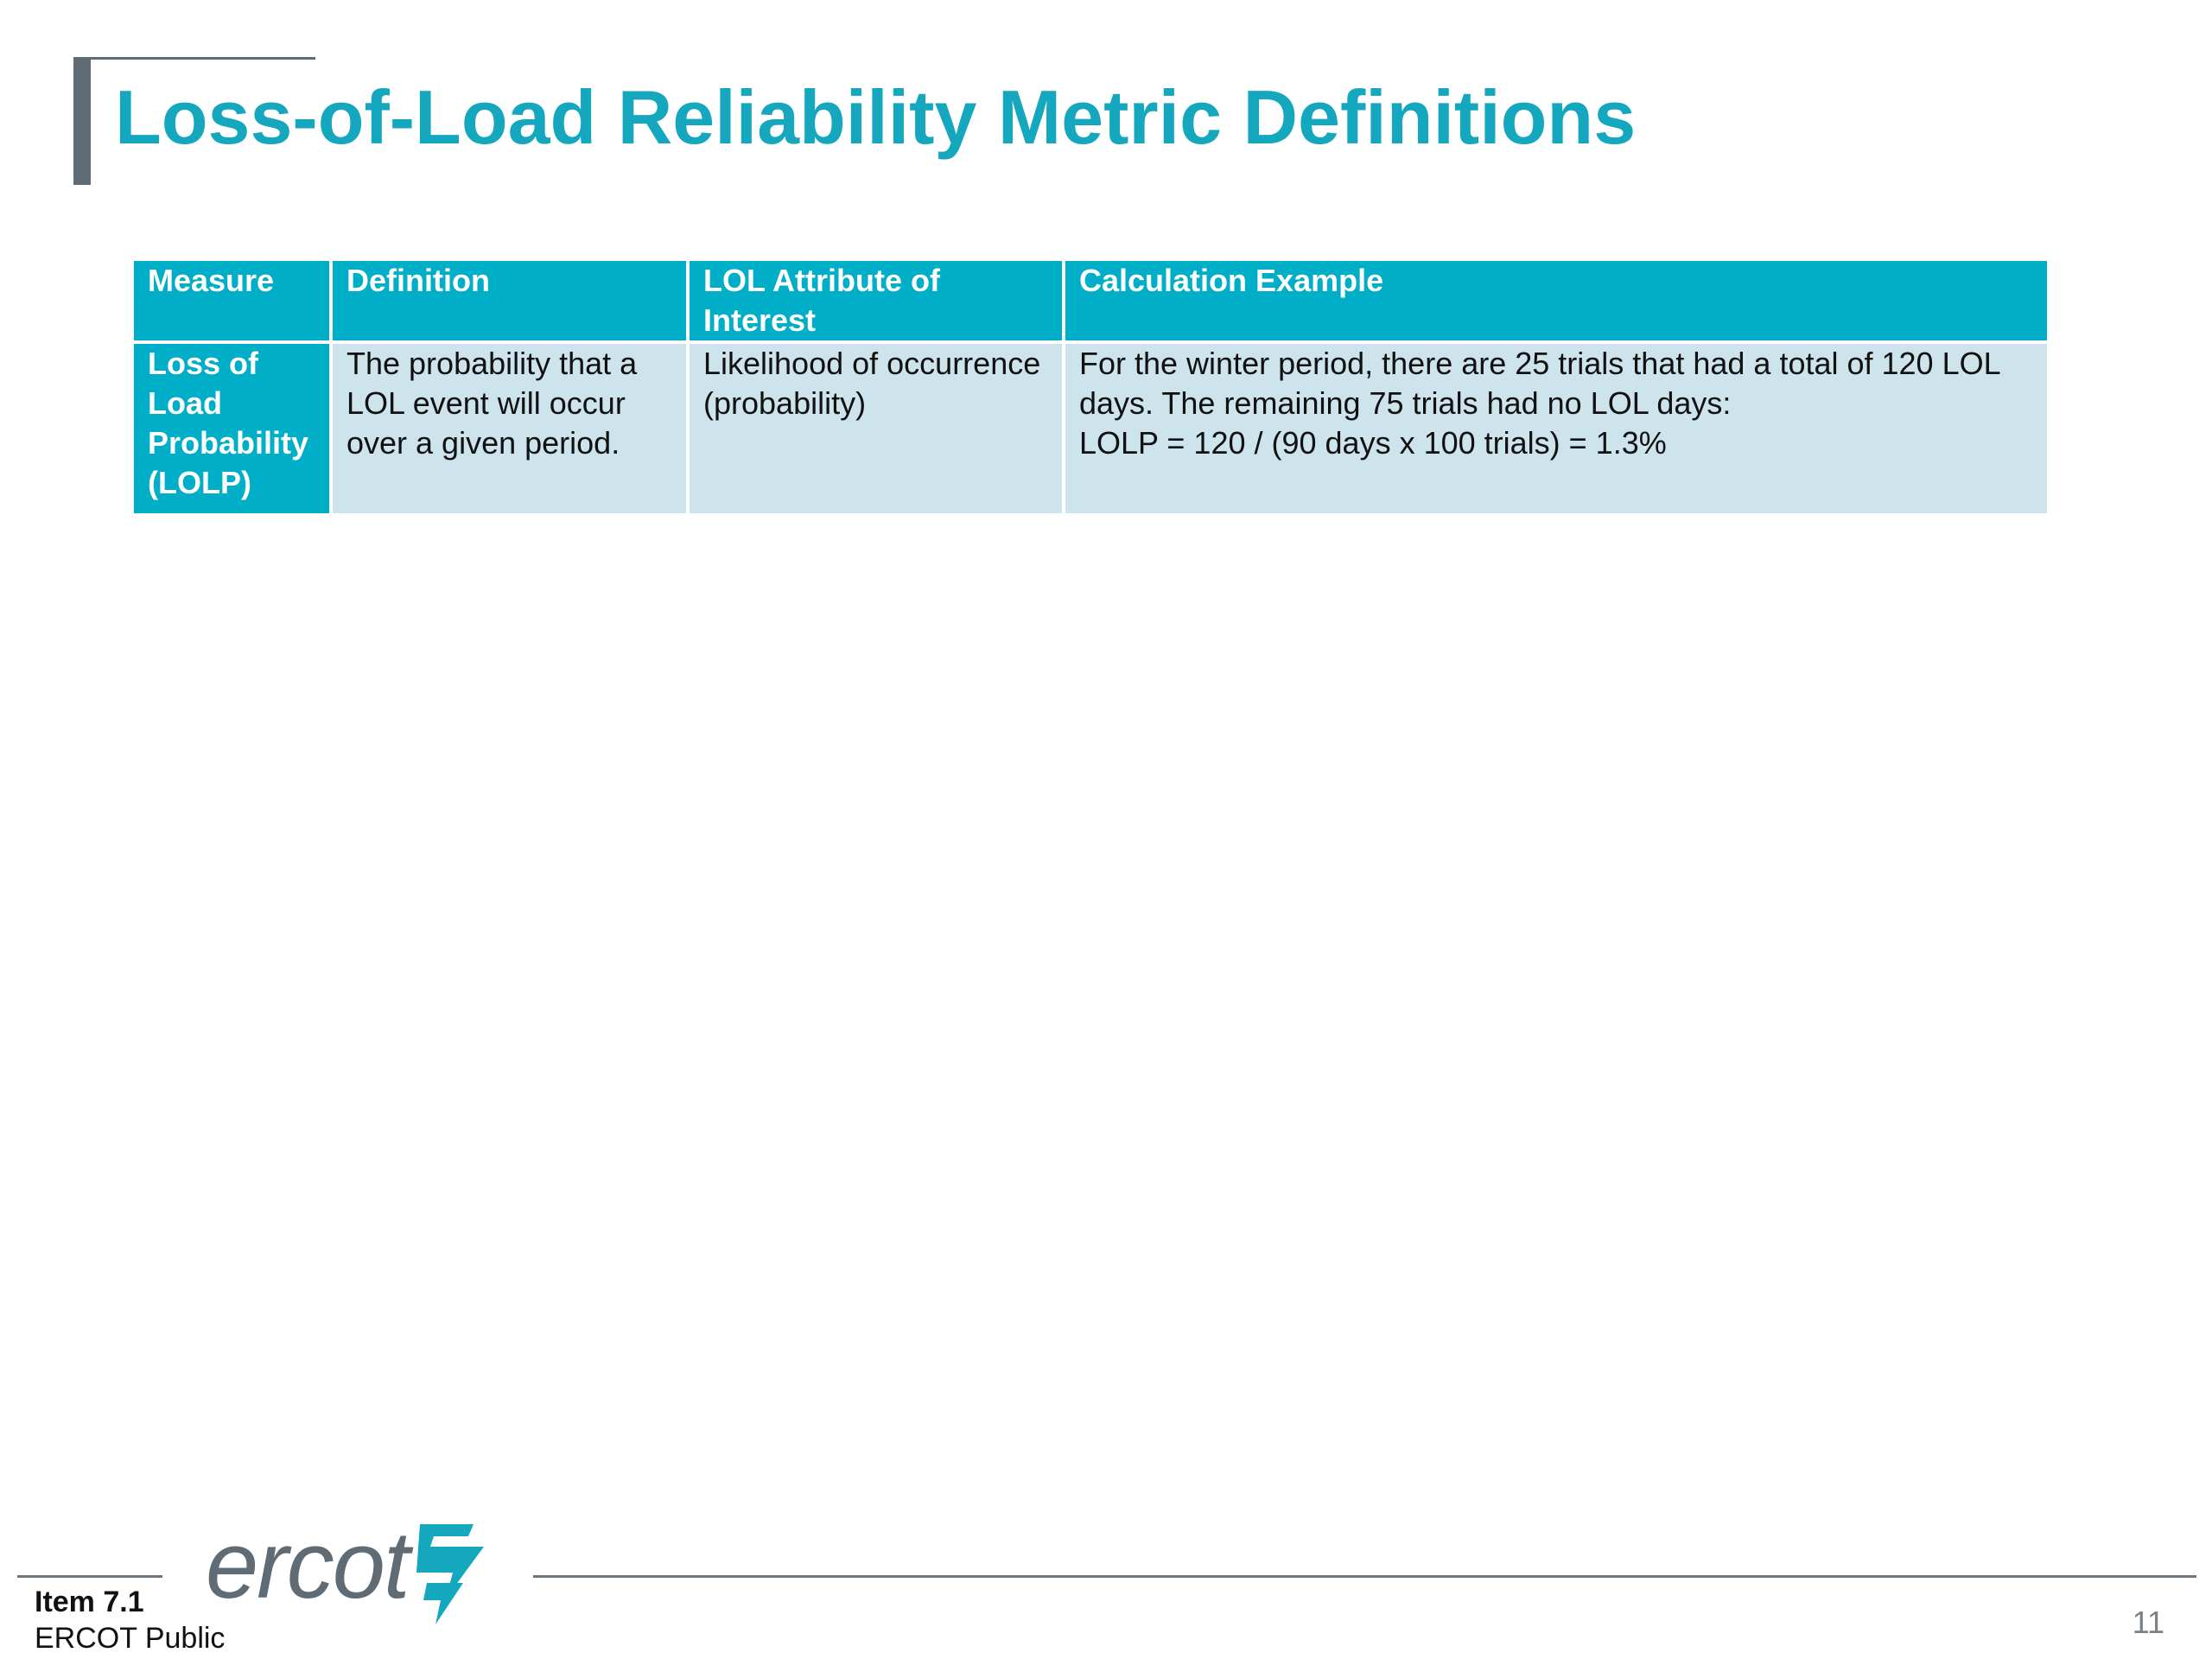  Describe the element at coordinates (875, 300) in the screenshot. I see `header-lol-attribute: LOL Attribute of Interest` at that location.